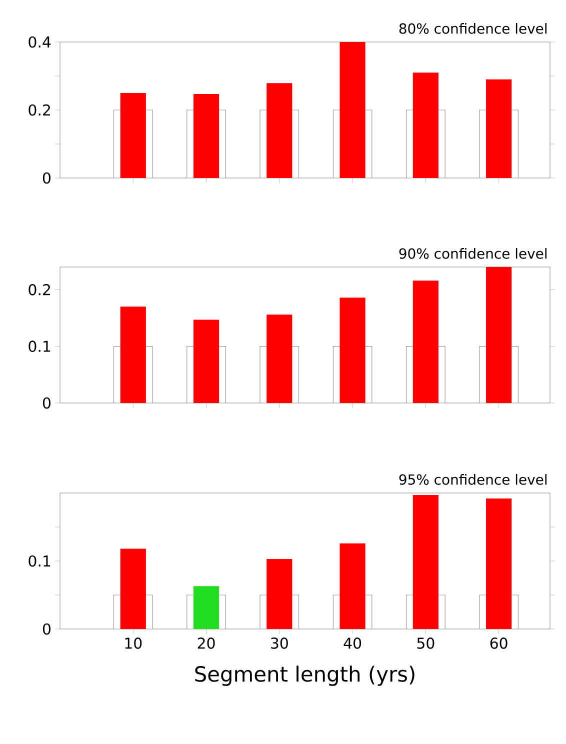 The height and width of the screenshot is (744, 566). Describe the element at coordinates (279, 643) in the screenshot. I see `x-tick-label: 30` at that location.